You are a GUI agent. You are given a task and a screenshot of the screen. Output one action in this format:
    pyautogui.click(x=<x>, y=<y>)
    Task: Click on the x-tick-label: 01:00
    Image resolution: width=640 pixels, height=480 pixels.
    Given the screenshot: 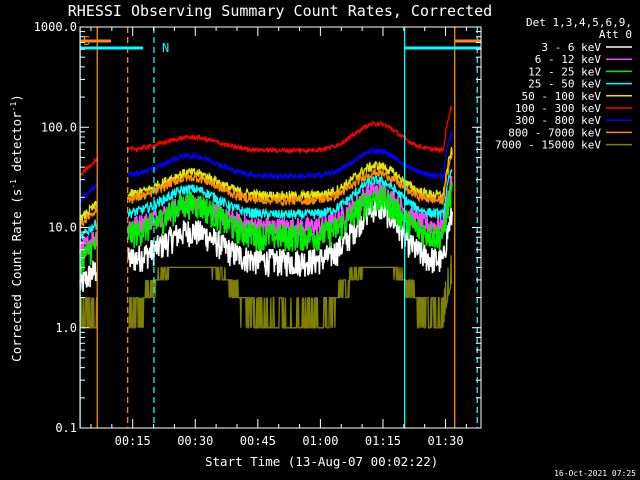 What is the action you would take?
    pyautogui.click(x=320, y=441)
    